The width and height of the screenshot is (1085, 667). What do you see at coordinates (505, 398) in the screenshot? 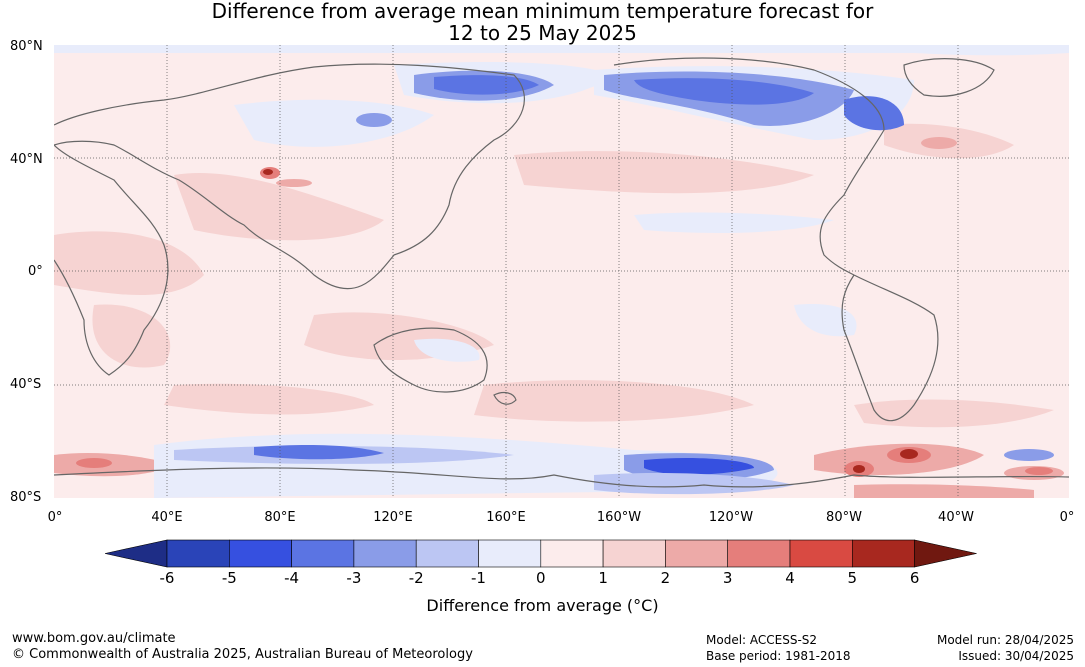
I see `new-zealand-coast` at bounding box center [505, 398].